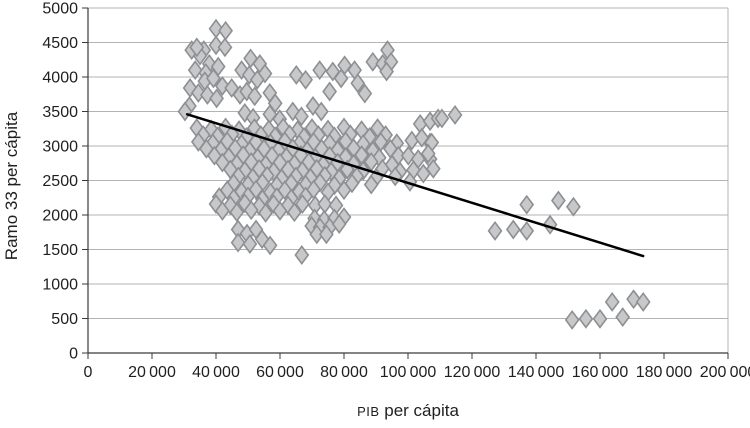  What do you see at coordinates (408, 372) in the screenshot?
I see `x-tick-label: 100 000` at bounding box center [408, 372].